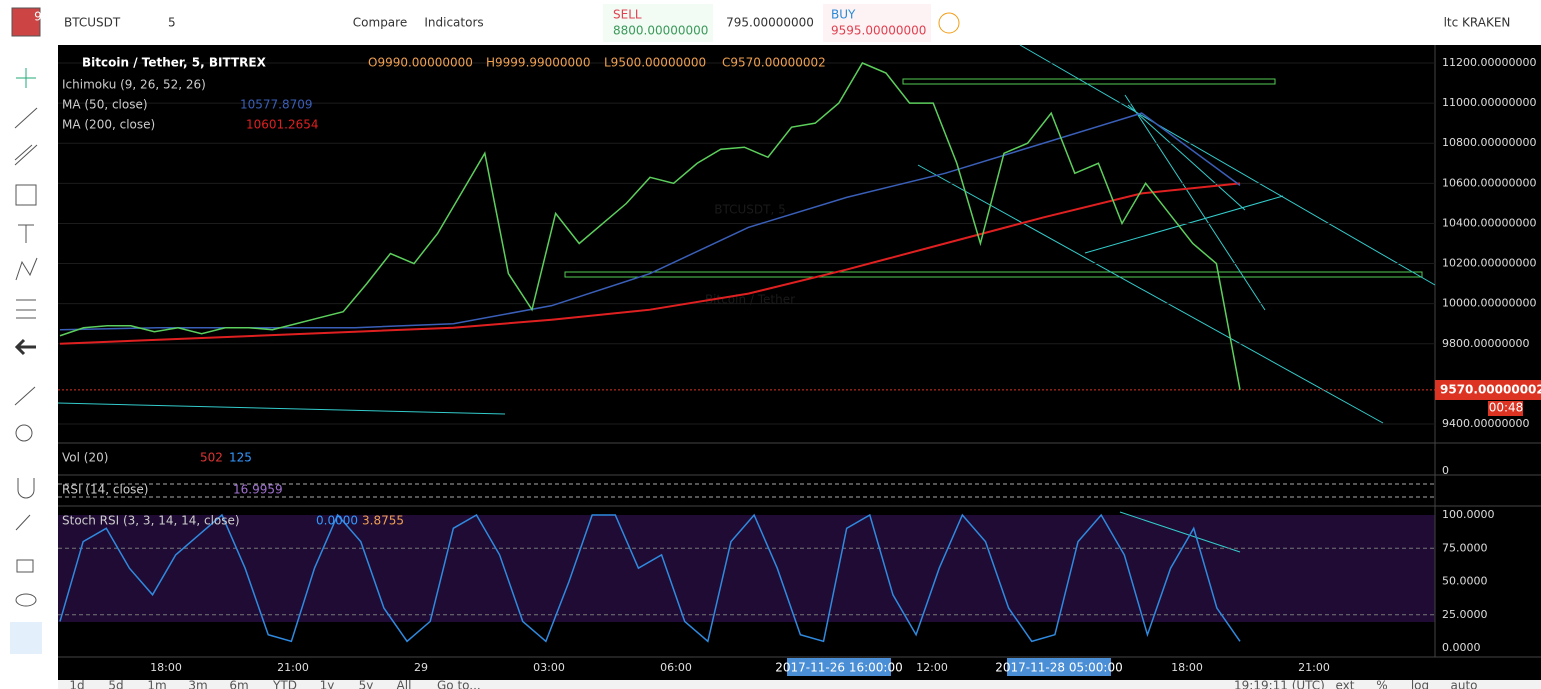 The width and height of the screenshot is (1541, 689). Describe the element at coordinates (1468, 514) in the screenshot. I see `stoch-tick-label: 100.0000` at that location.